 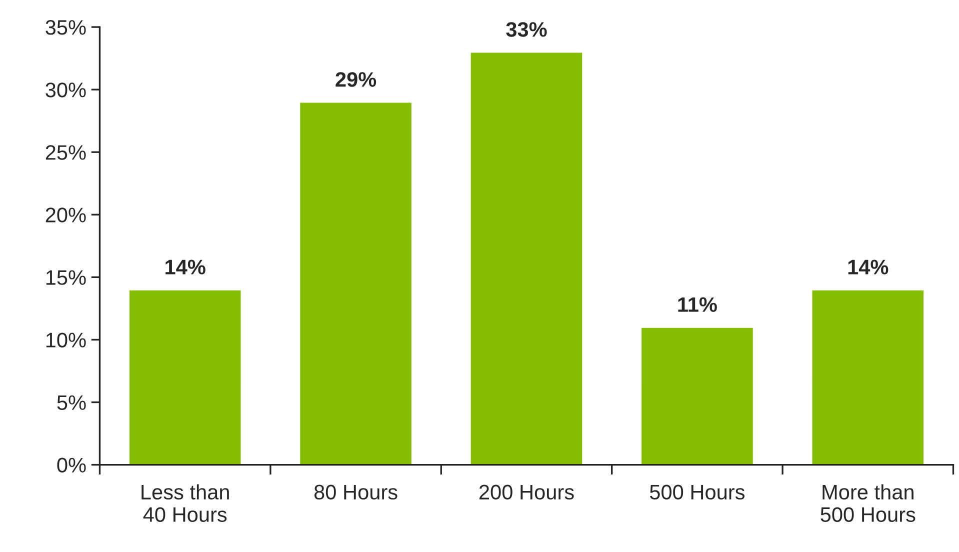 What do you see at coordinates (526, 492) in the screenshot?
I see `x-tick-label: 200 Hours` at bounding box center [526, 492].